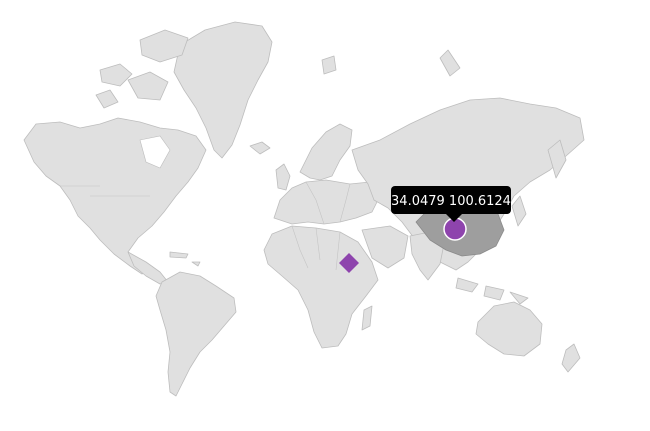  I want to click on middle-east, so click(385, 247).